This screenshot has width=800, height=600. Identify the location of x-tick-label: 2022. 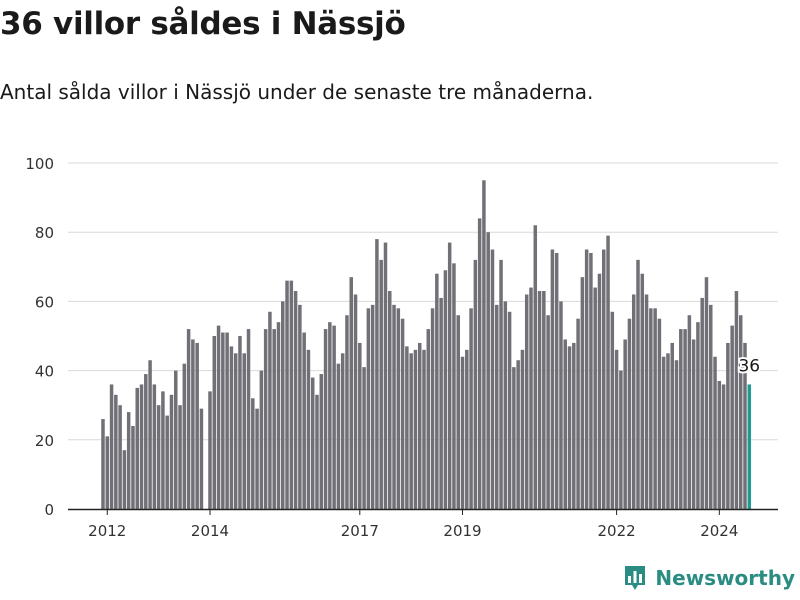
(617, 531).